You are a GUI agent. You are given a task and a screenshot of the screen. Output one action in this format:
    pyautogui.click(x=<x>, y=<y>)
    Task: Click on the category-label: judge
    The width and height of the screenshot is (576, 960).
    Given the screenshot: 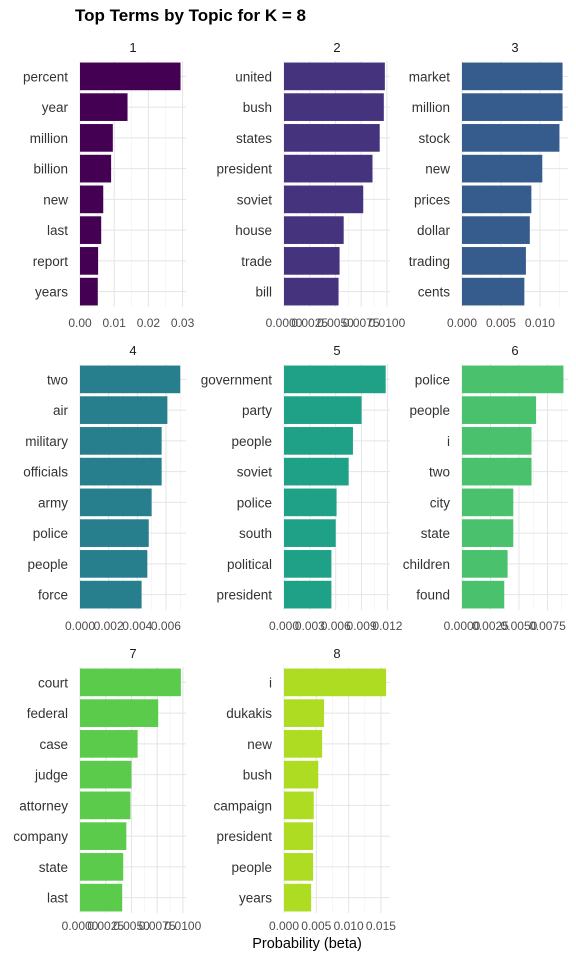 What is the action you would take?
    pyautogui.click(x=51, y=775)
    